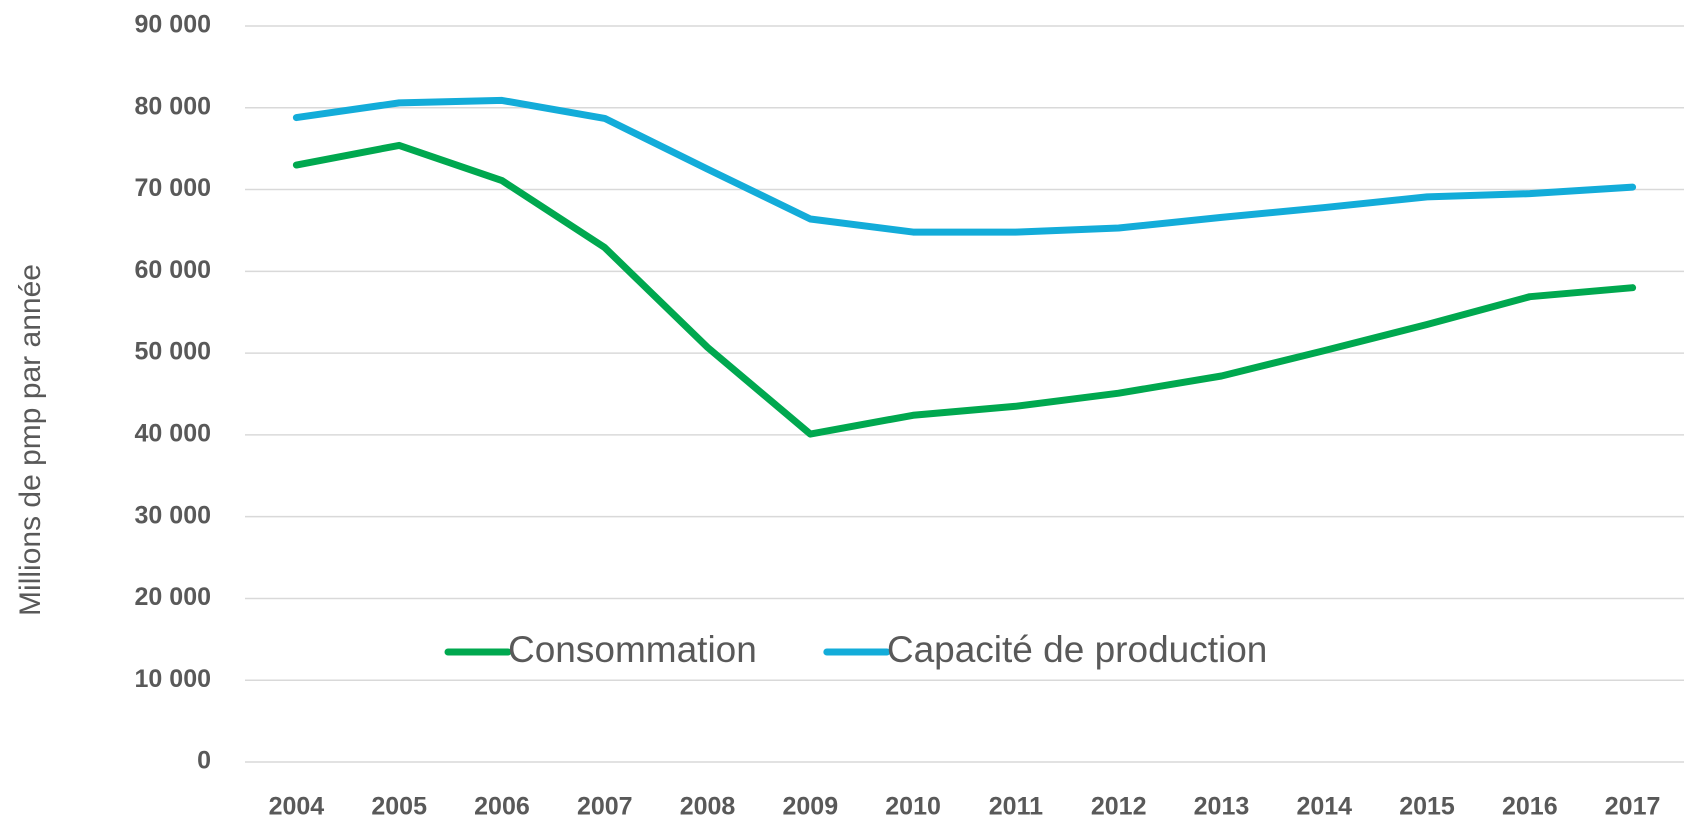 The height and width of the screenshot is (826, 1688). I want to click on line-series, so click(964, 166).